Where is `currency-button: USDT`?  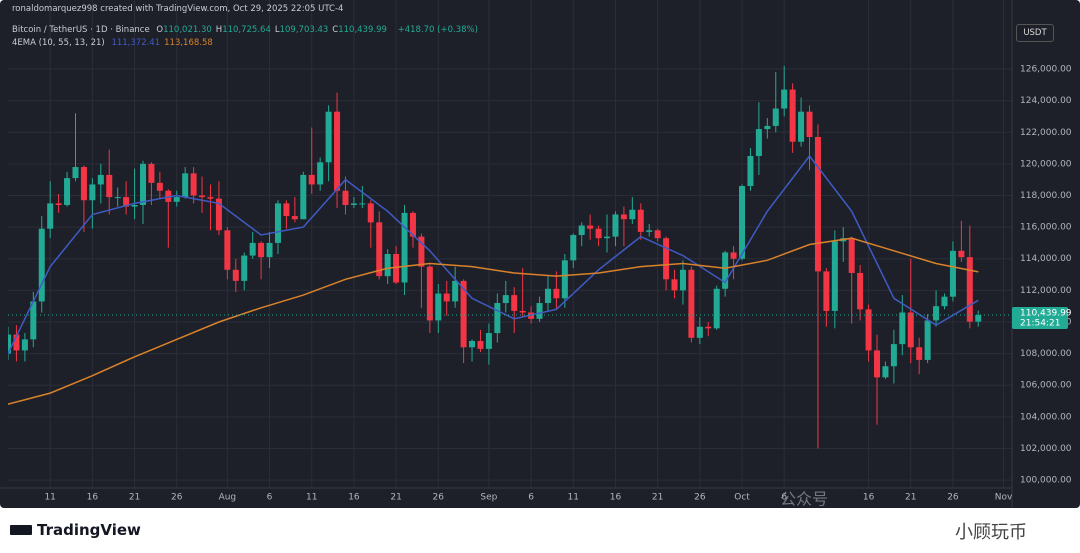 currency-button: USDT is located at coordinates (1035, 33).